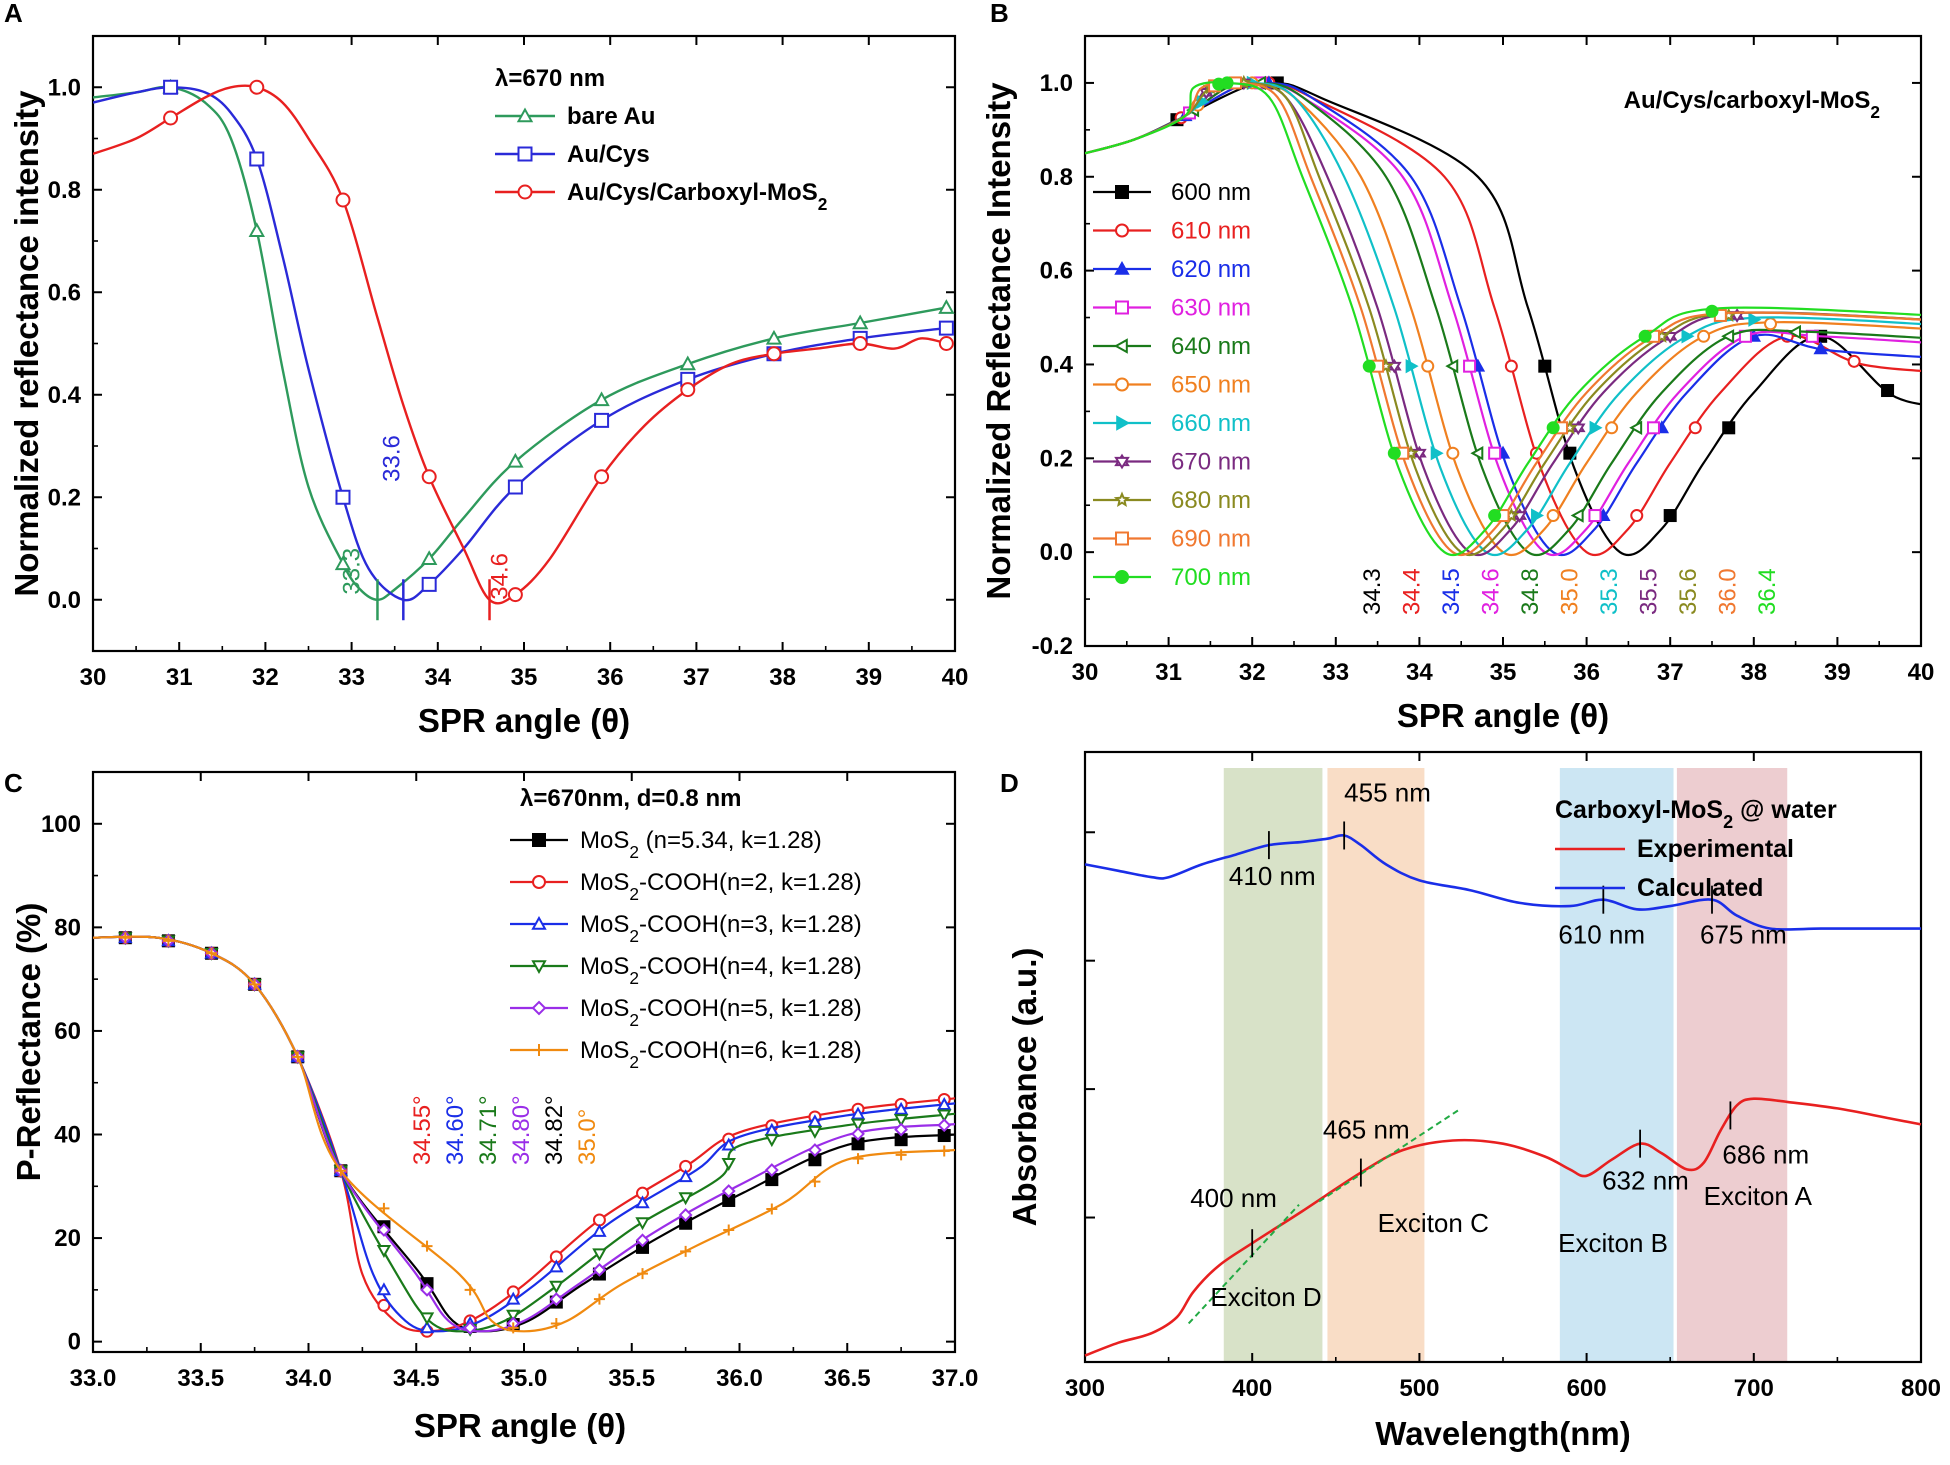  I want to click on panel-b-ytick-label: 0.6, so click(1056, 271).